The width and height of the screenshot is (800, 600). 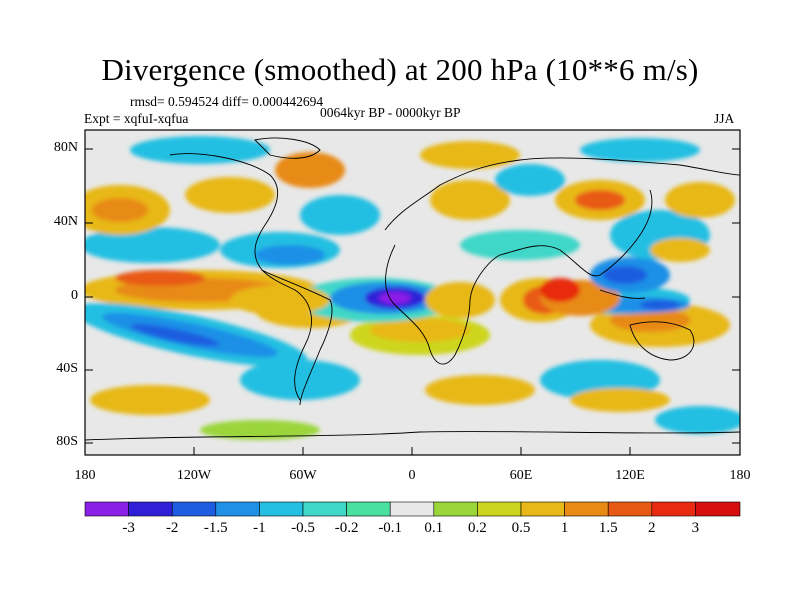 What do you see at coordinates (521, 475) in the screenshot?
I see `lon-label: 60E` at bounding box center [521, 475].